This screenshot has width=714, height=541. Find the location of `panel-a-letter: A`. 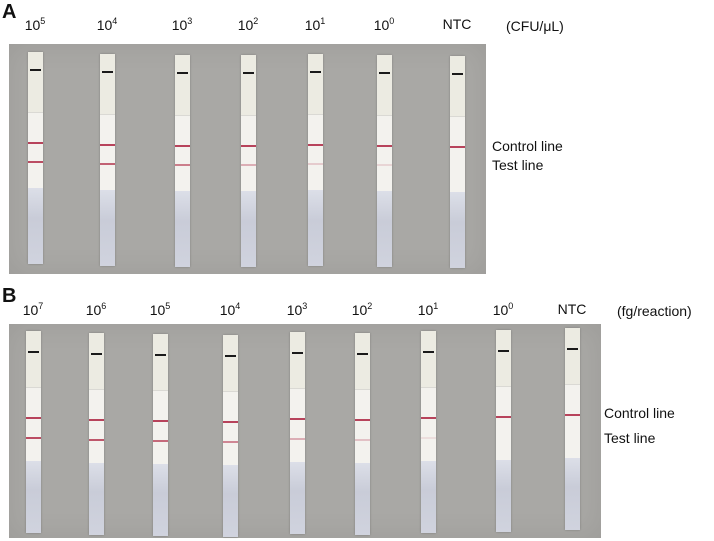

panel-a-letter: A is located at coordinates (9, 12).